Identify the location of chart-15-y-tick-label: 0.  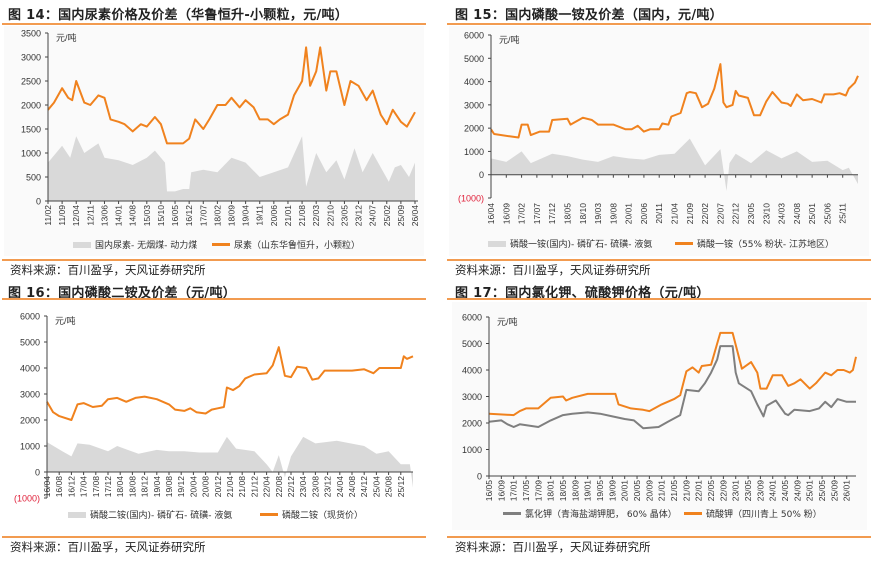
(481, 175).